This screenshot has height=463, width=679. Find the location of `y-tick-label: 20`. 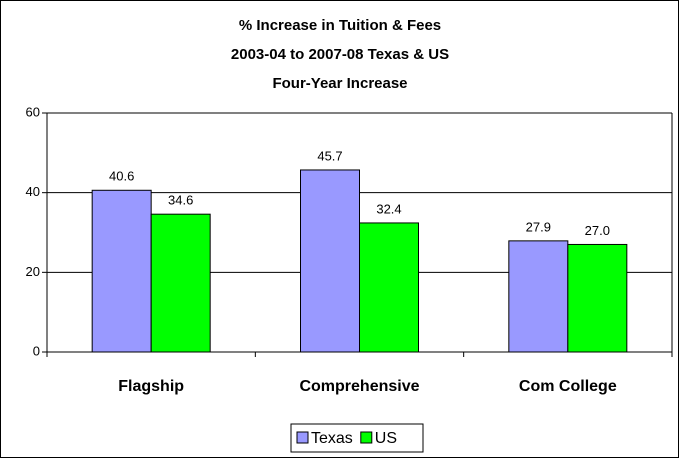

y-tick-label: 20 is located at coordinates (33, 271).